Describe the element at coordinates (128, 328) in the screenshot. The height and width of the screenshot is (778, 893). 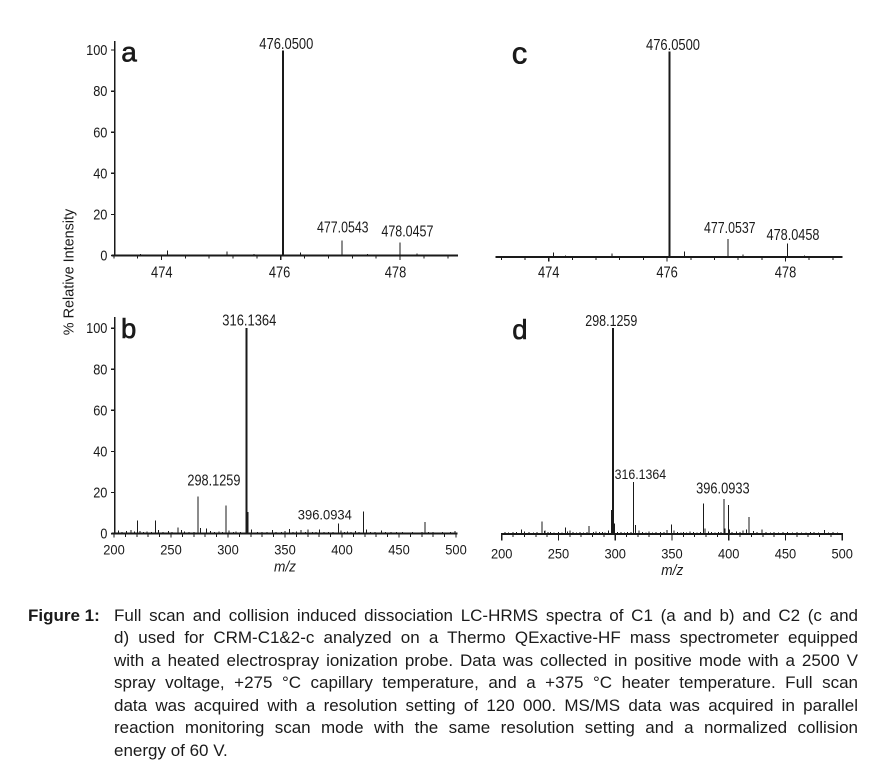
I see `svg-text: b` at that location.